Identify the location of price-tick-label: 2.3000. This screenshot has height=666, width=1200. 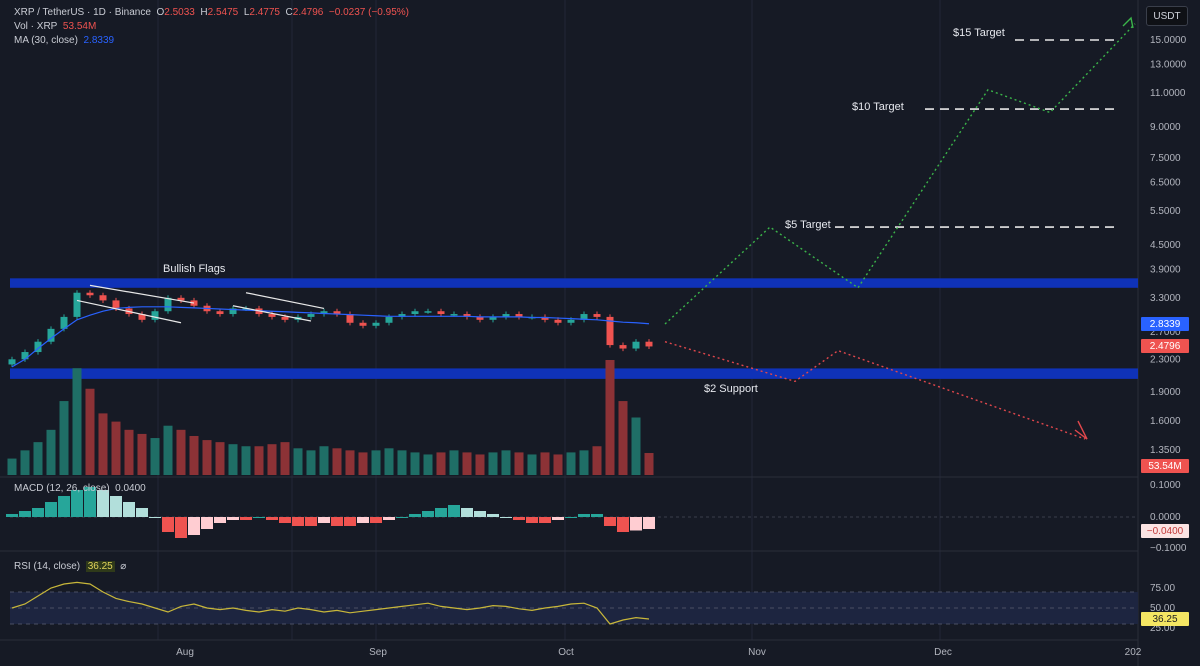
(1165, 359).